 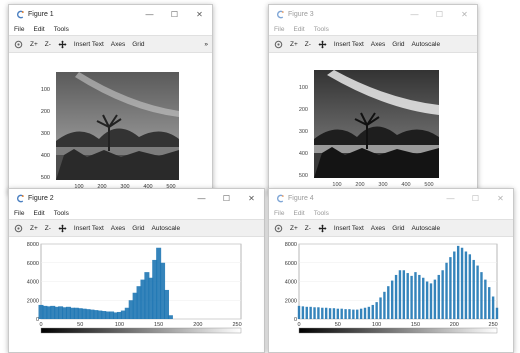 What do you see at coordinates (391, 198) in the screenshot?
I see `figure4-titlebar: Figure 4 — ☐ ✕` at bounding box center [391, 198].